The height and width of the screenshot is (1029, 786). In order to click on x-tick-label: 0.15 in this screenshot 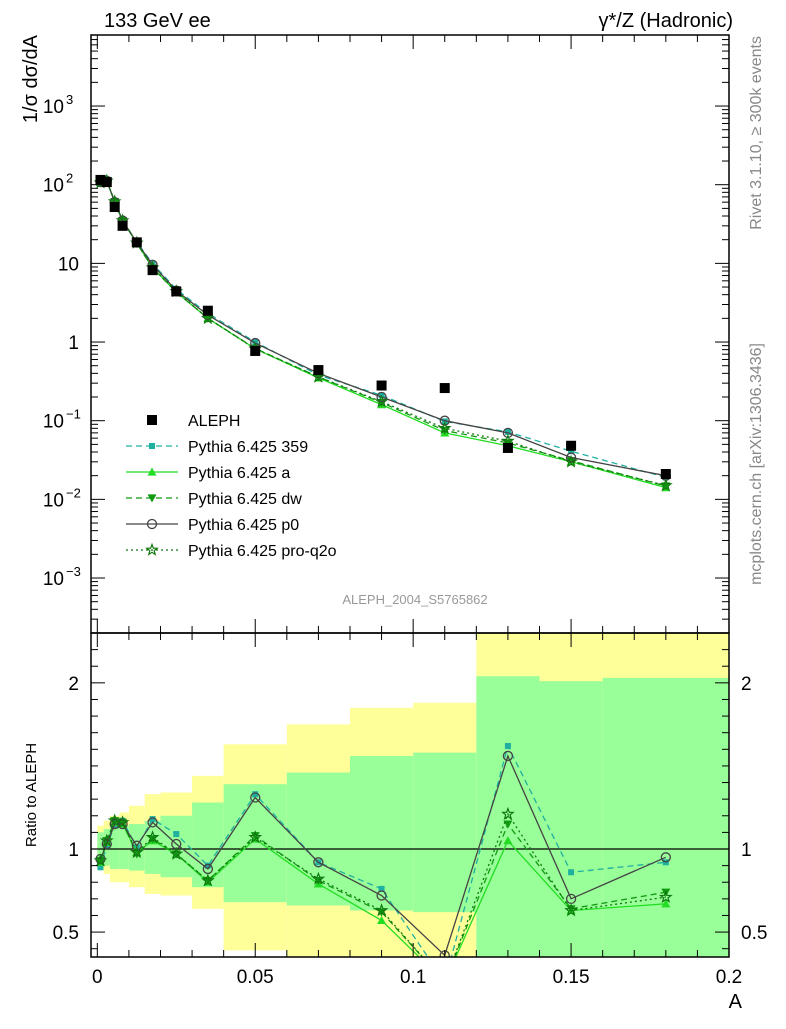, I will do `click(571, 977)`.